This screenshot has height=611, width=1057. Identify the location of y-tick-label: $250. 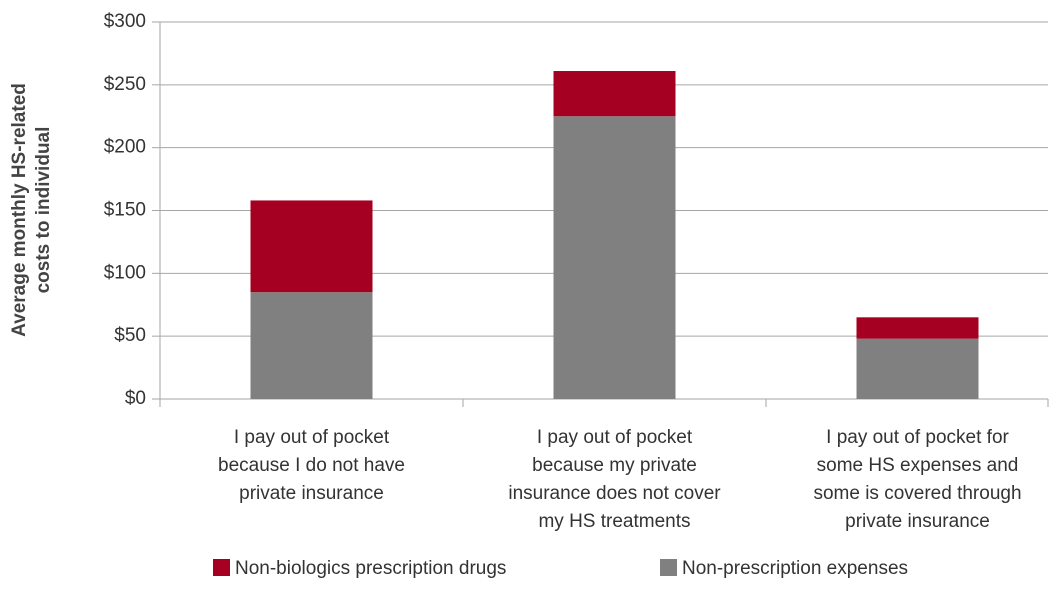
(125, 84).